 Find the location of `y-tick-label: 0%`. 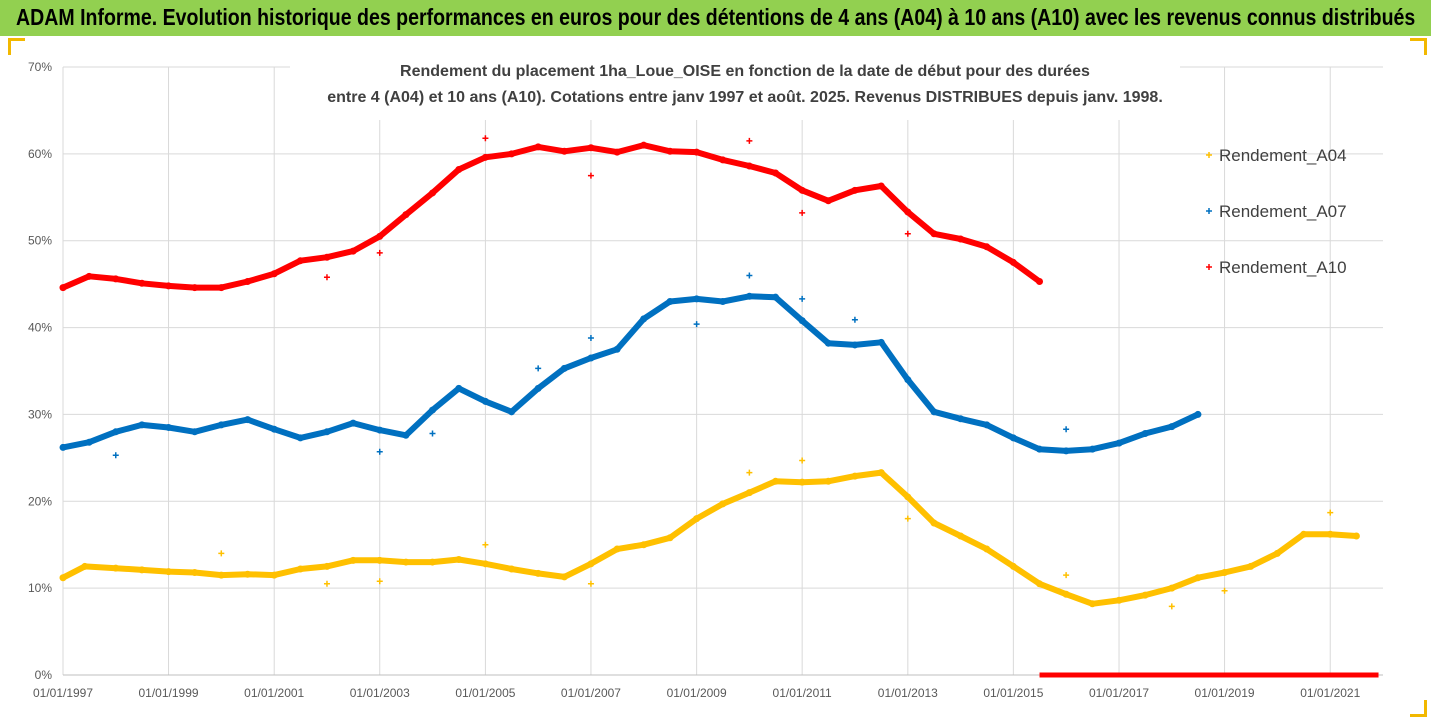

y-tick-label: 0% is located at coordinates (44, 675).